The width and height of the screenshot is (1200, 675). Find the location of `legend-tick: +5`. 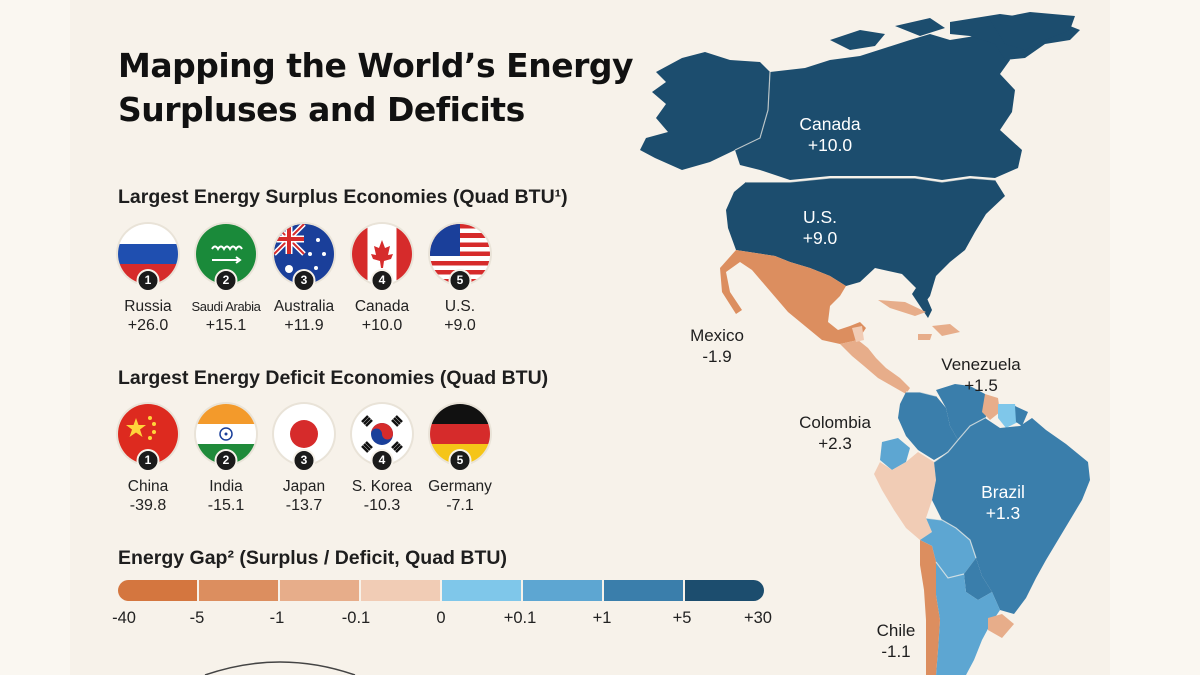

legend-tick: +5 is located at coordinates (682, 618).